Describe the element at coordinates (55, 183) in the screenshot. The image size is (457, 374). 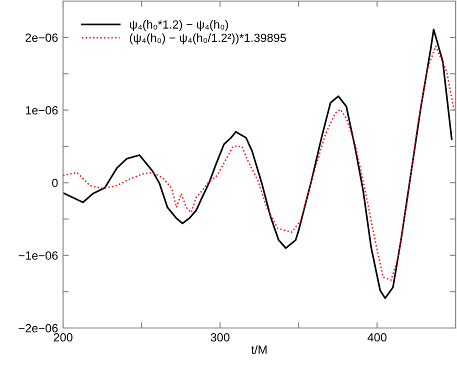
I see `y-tick-label: 0` at that location.